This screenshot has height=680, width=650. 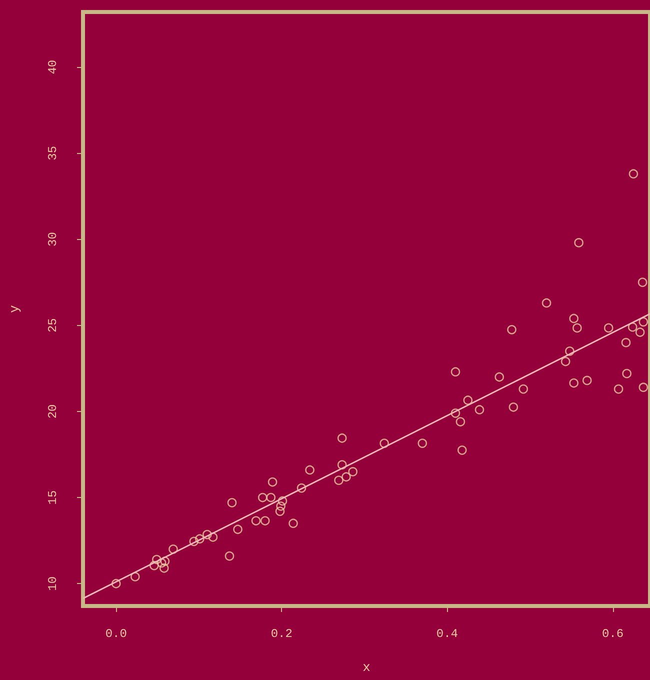 I want to click on y-tick-label: 10, so click(x=53, y=583).